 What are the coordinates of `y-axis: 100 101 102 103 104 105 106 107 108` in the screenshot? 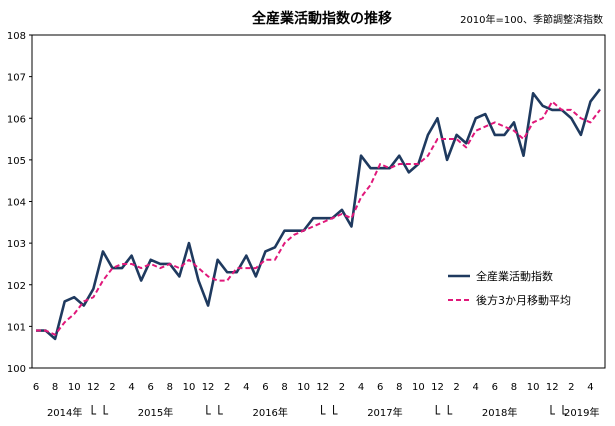 It's located at (19, 203).